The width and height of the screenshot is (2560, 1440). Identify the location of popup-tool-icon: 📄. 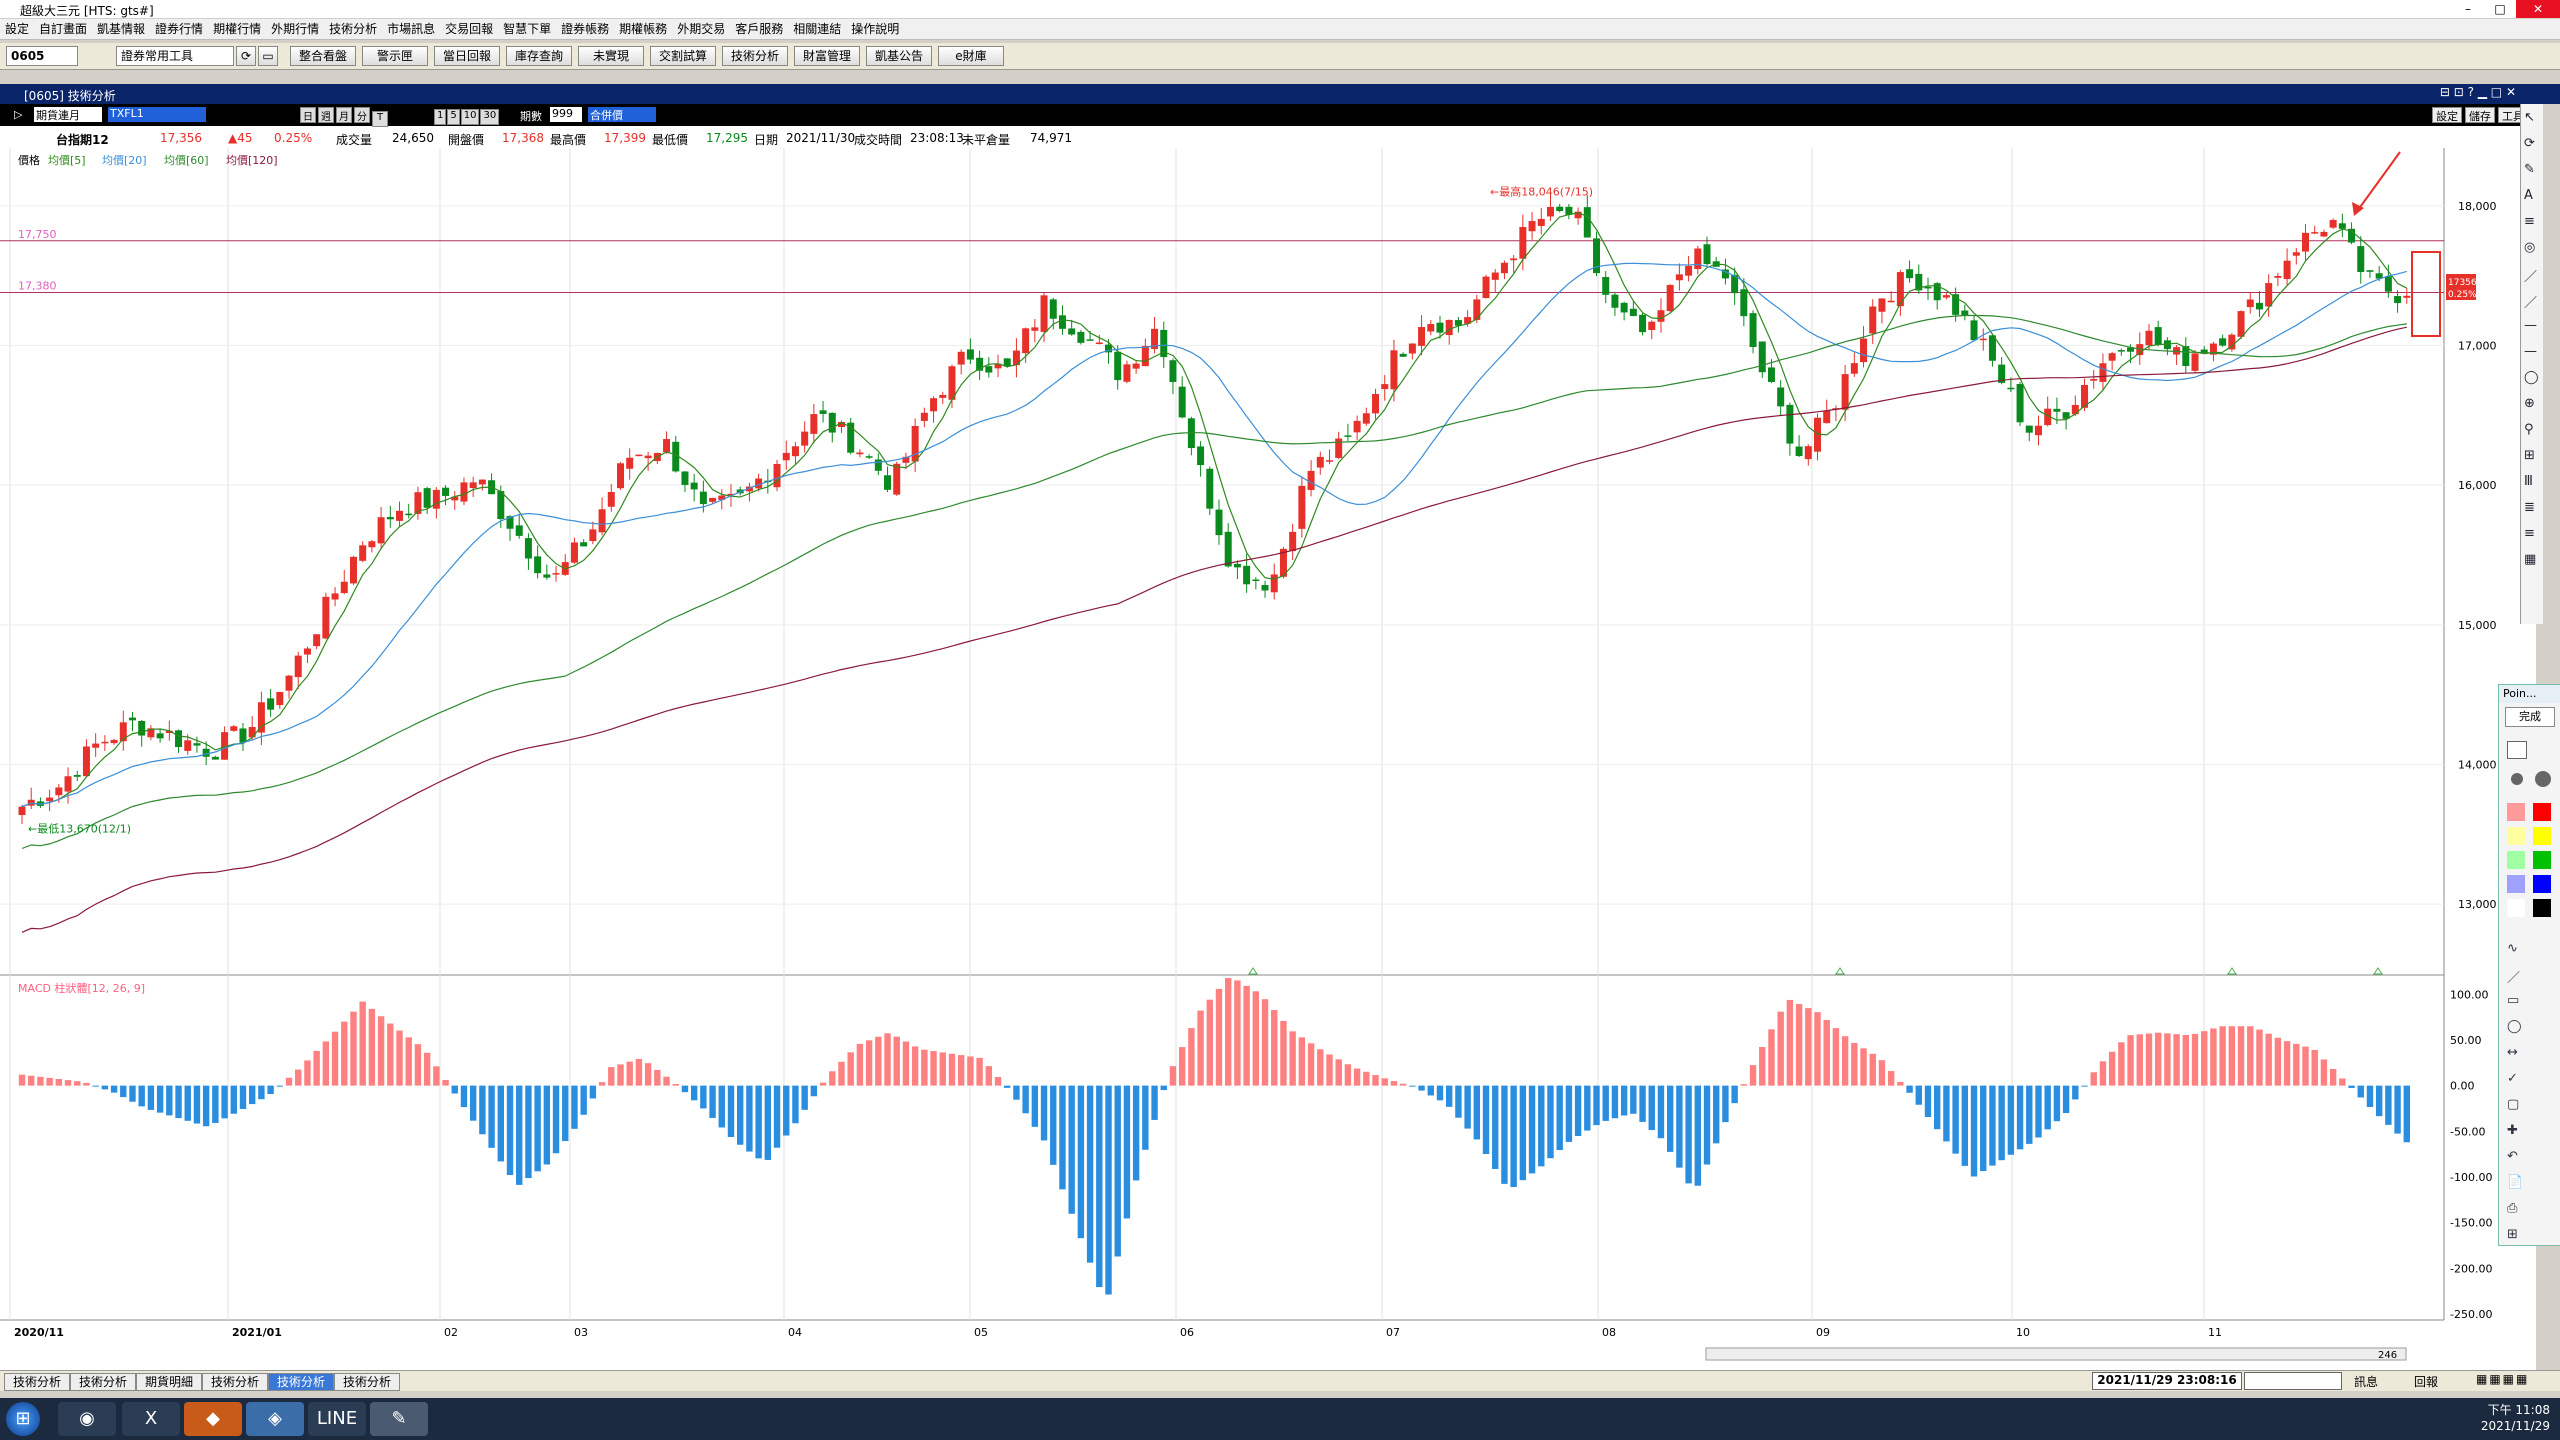
(2515, 1182).